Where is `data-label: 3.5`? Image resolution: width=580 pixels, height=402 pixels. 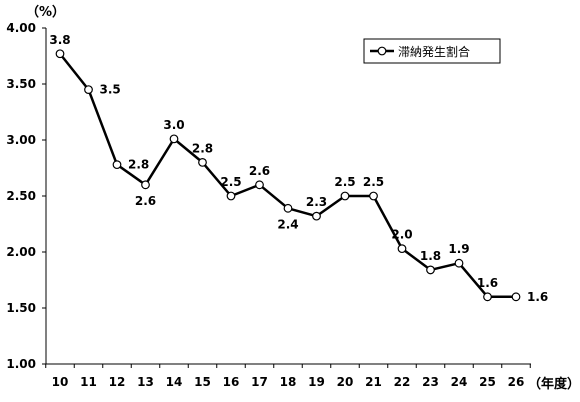
data-label: 3.5 is located at coordinates (110, 90).